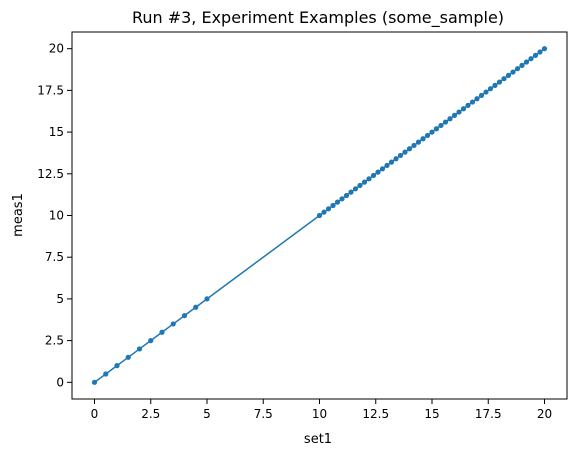 This screenshot has width=576, height=460. I want to click on x-tick-label: 5, so click(207, 414).